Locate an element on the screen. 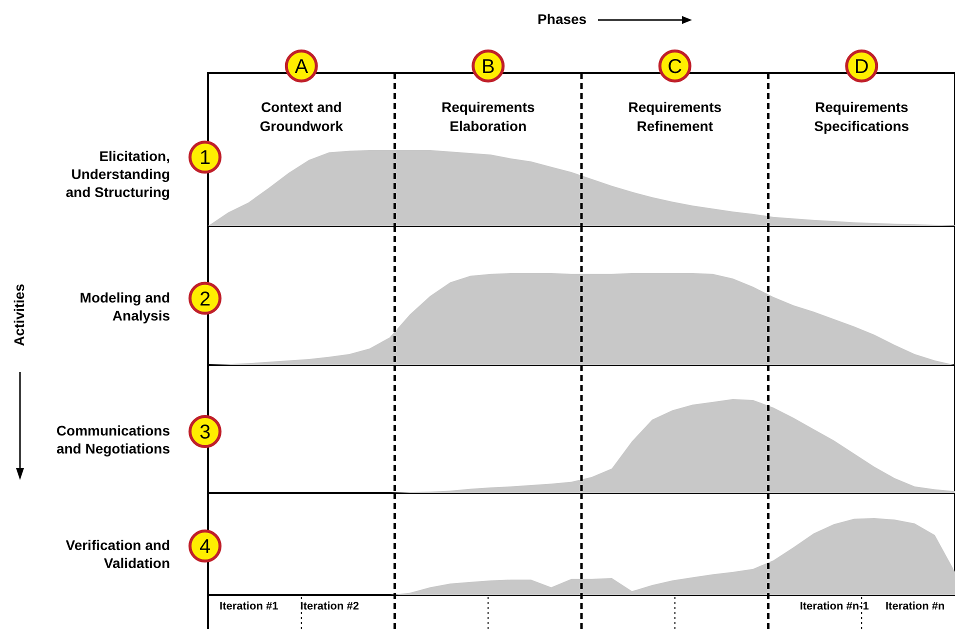 The height and width of the screenshot is (629, 955). text: 3 is located at coordinates (205, 433).